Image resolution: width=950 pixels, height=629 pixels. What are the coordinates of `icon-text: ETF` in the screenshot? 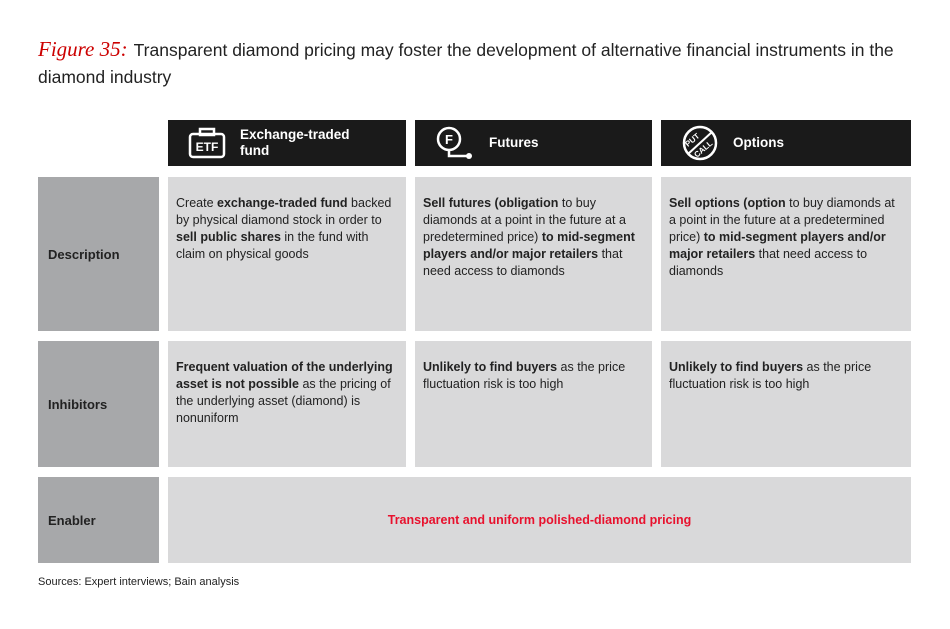 It's located at (207, 147).